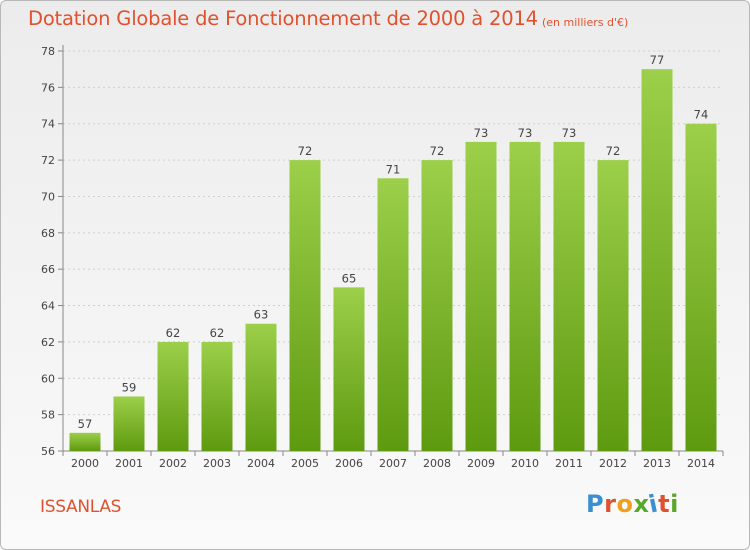 Image resolution: width=750 pixels, height=550 pixels. What do you see at coordinates (129, 463) in the screenshot?
I see `x-tick-label-2001: 2001` at bounding box center [129, 463].